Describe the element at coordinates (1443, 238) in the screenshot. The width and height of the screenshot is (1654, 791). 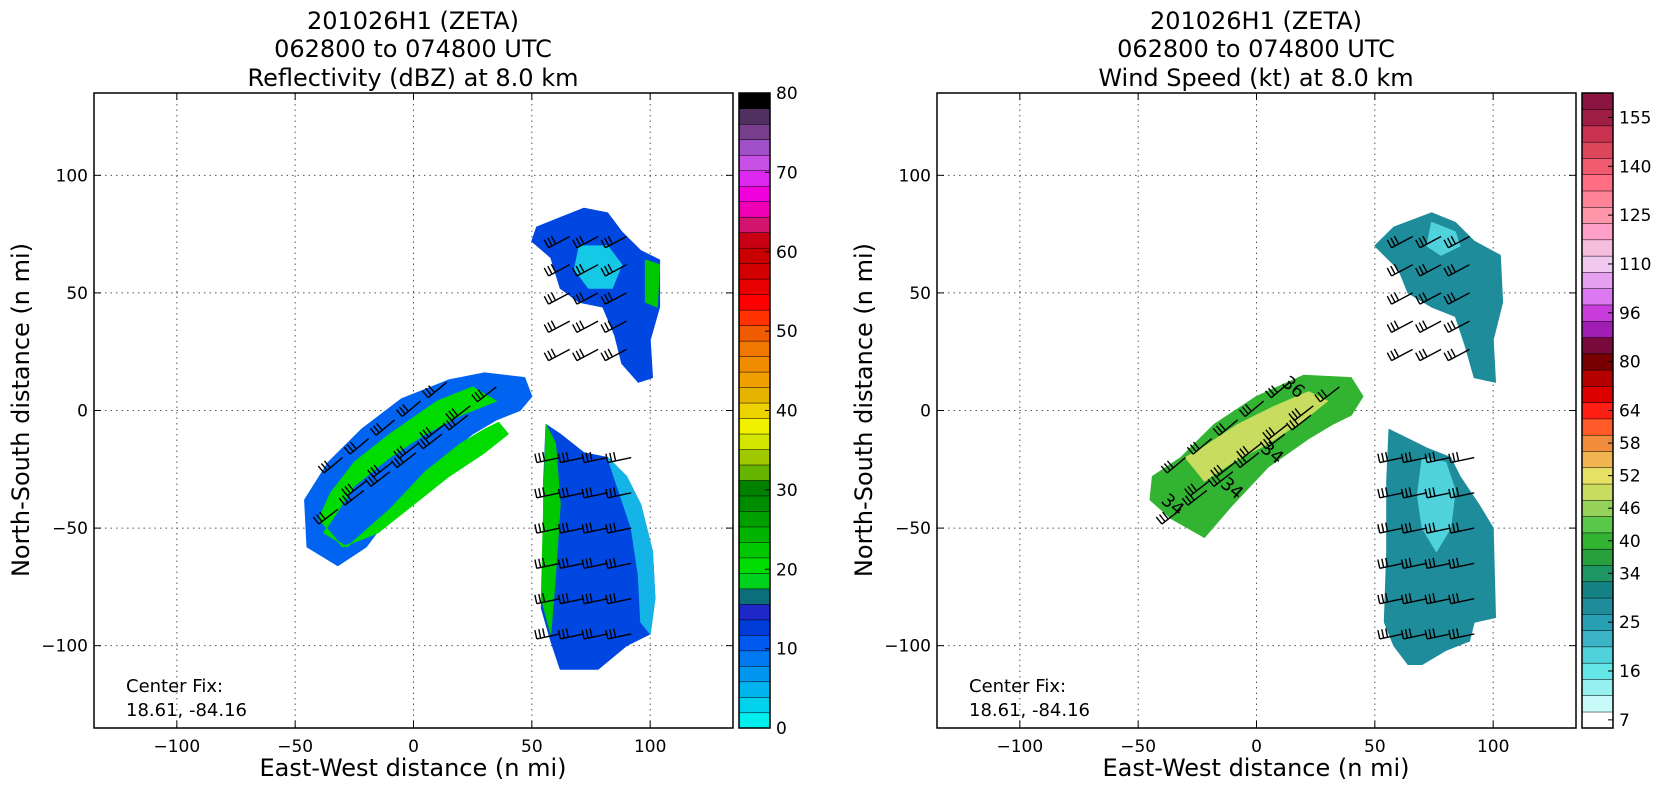
I see `region-northeast-light` at that location.